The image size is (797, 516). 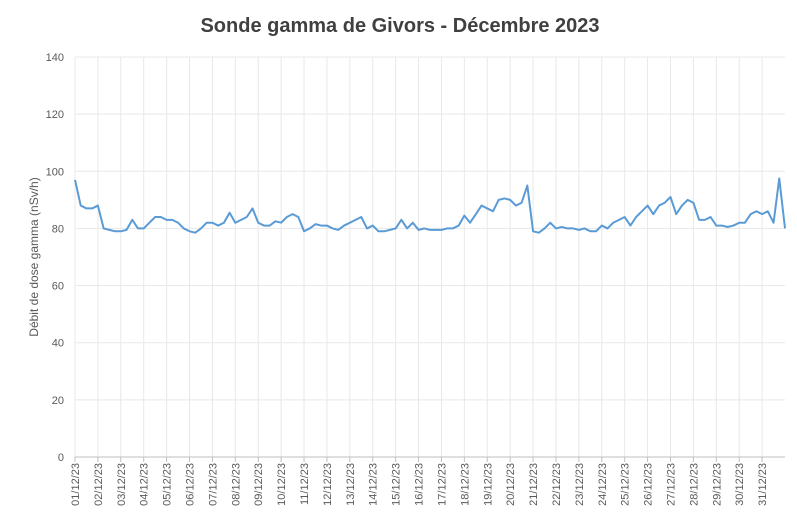 What do you see at coordinates (76, 484) in the screenshot?
I see `x-tick-label: 01/12/23` at bounding box center [76, 484].